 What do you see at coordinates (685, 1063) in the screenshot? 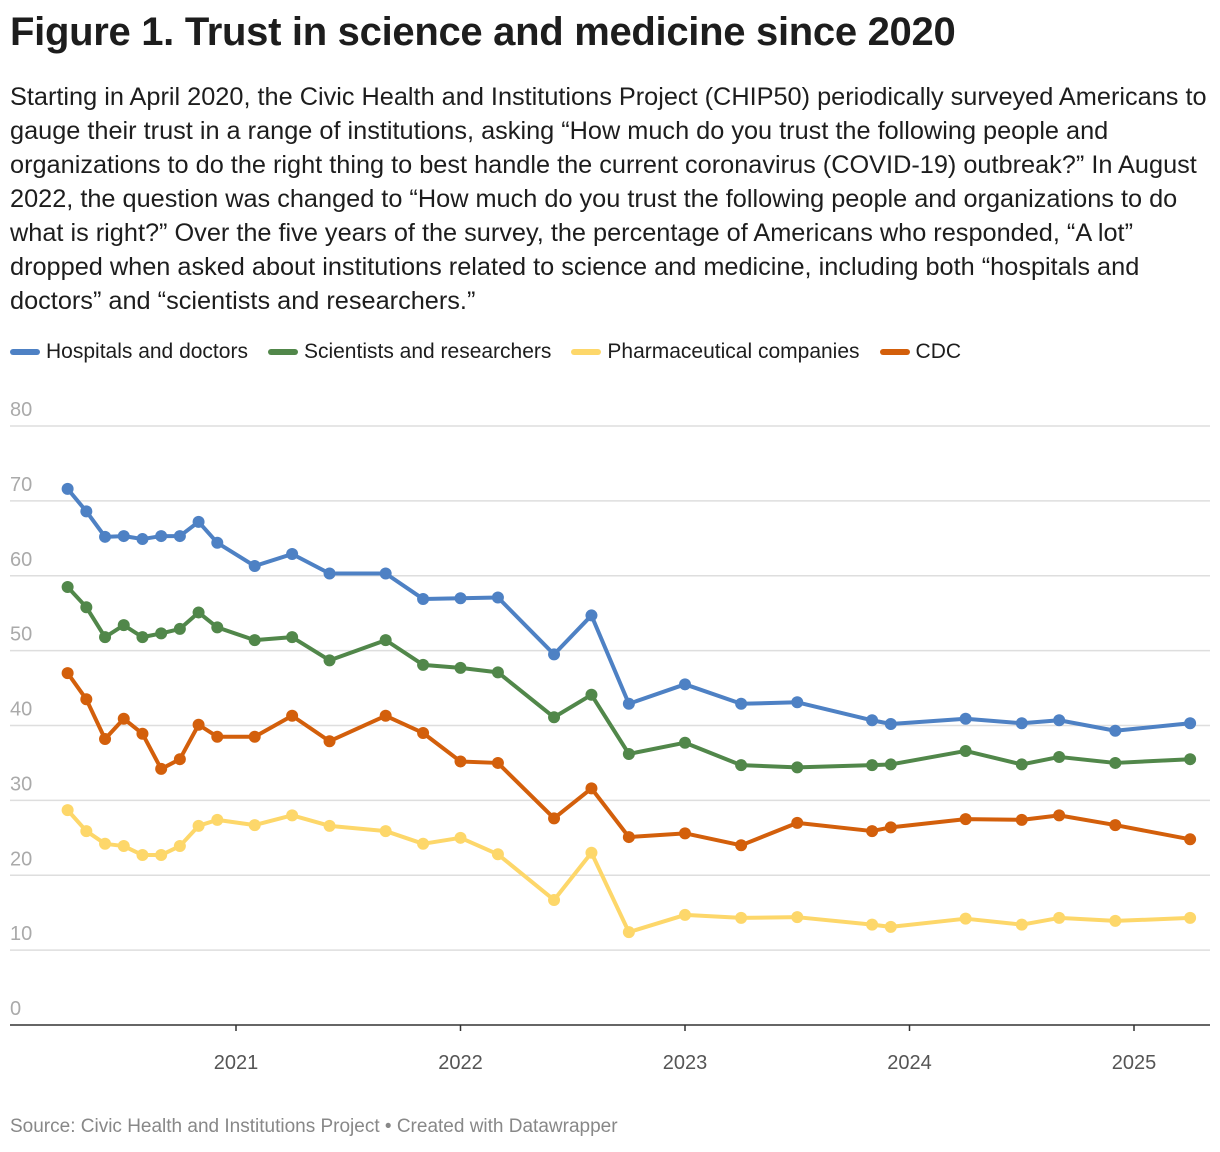
I see `x-tick-label: 2023` at bounding box center [685, 1063].